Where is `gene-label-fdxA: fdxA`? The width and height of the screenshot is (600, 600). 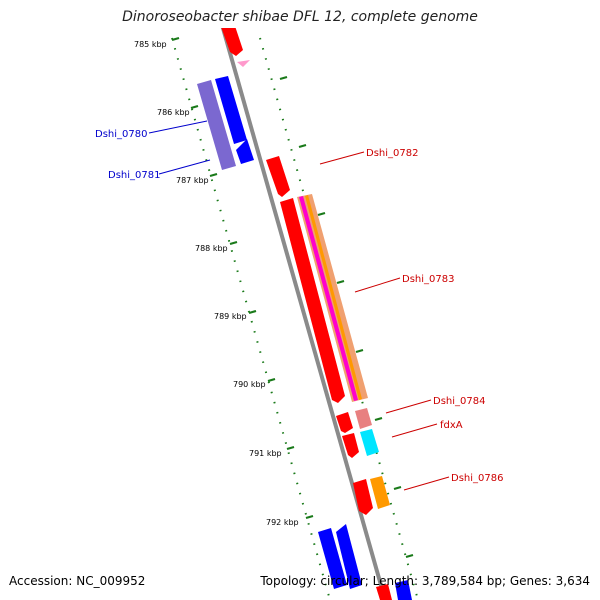 gene-label-fdxA: fdxA is located at coordinates (451, 425).